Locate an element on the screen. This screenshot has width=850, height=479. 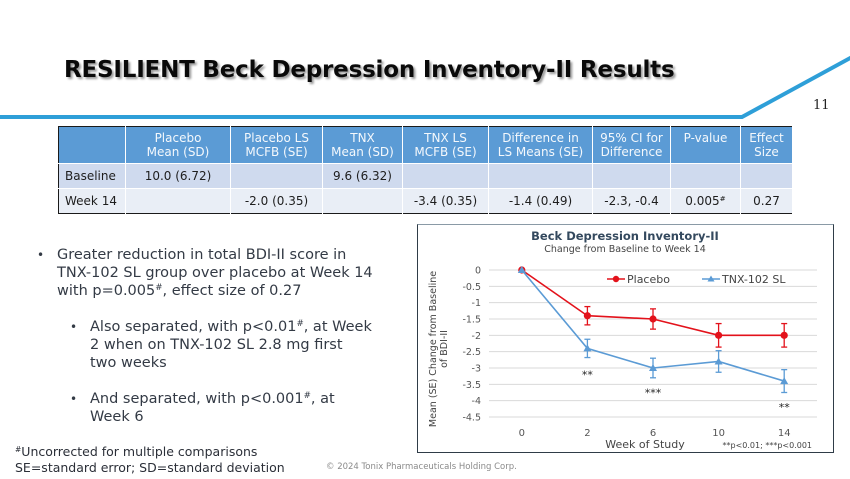
cell-p-value: 0.005# is located at coordinates (705, 201).